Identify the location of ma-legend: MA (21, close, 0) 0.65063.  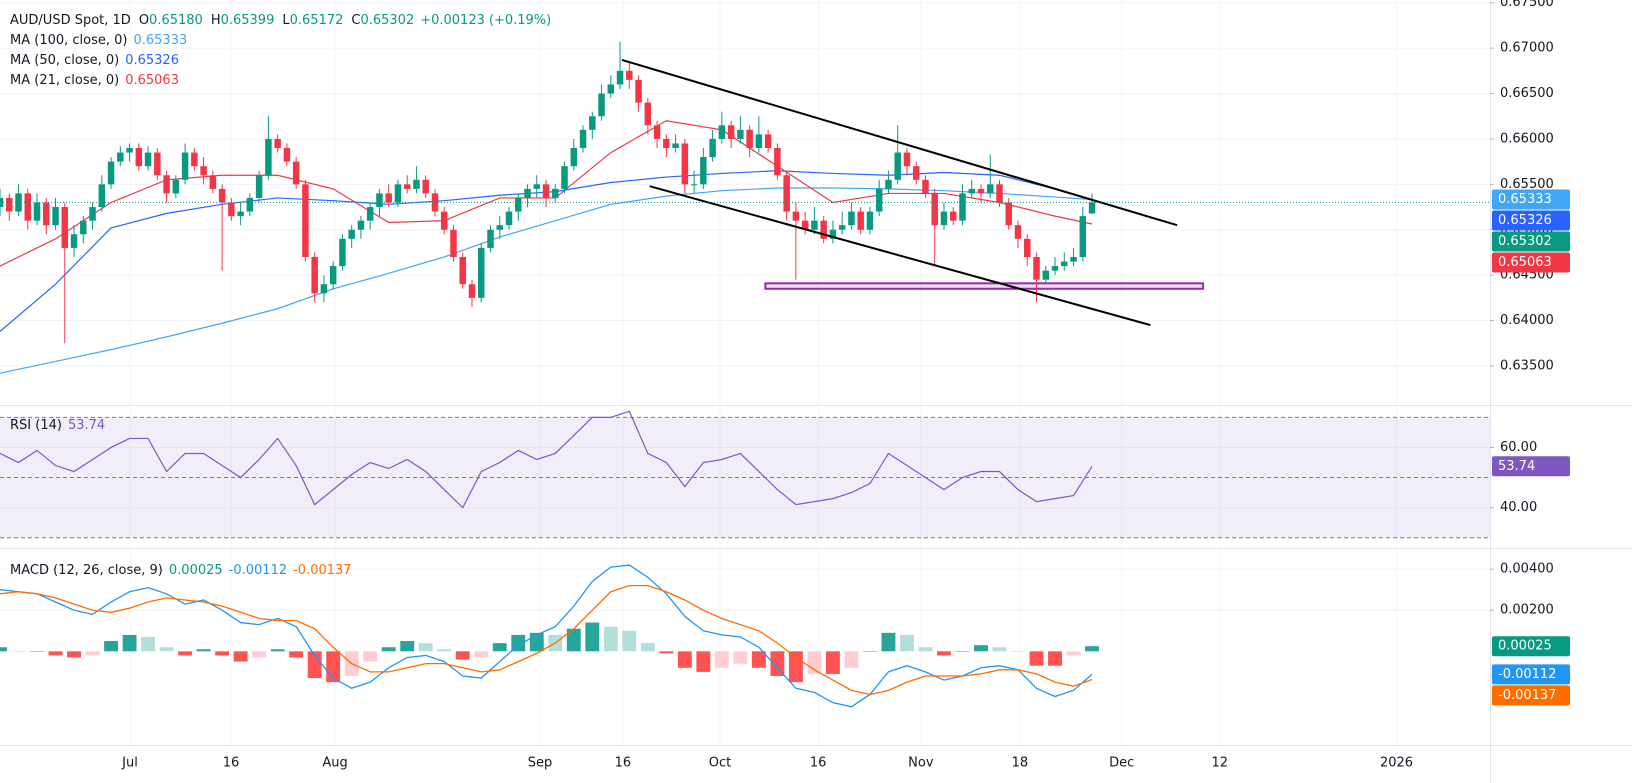
(94, 80).